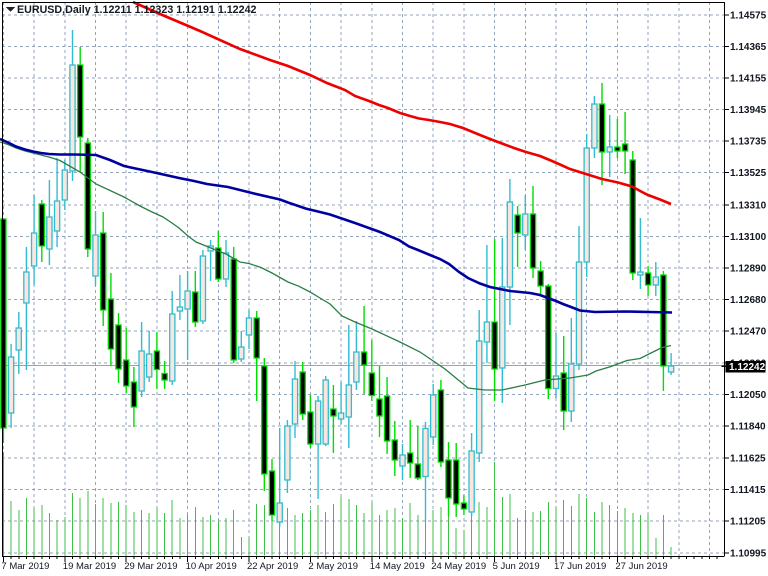  I want to click on svg-text: 1.11415, so click(748, 490).